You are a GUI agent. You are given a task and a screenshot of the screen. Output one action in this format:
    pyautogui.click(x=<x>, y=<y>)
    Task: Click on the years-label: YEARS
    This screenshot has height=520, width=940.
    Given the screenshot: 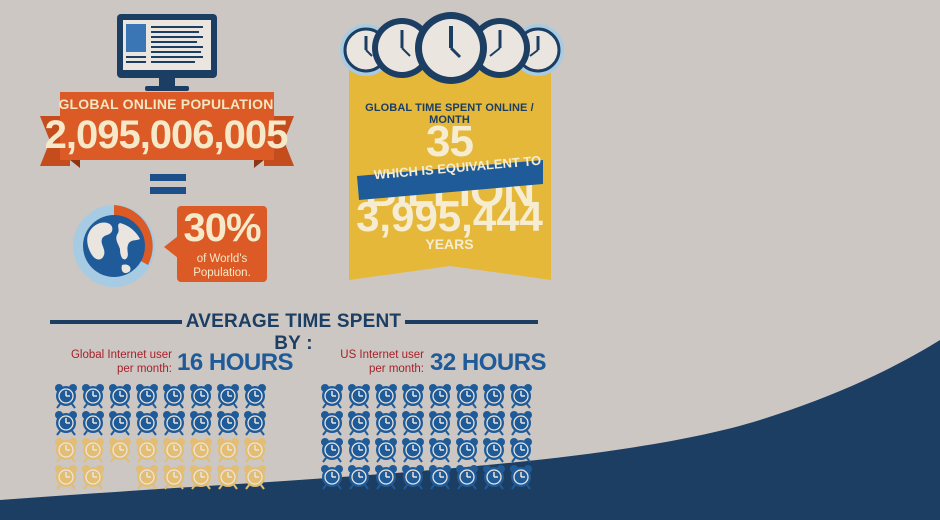 What is the action you would take?
    pyautogui.click(x=449, y=244)
    